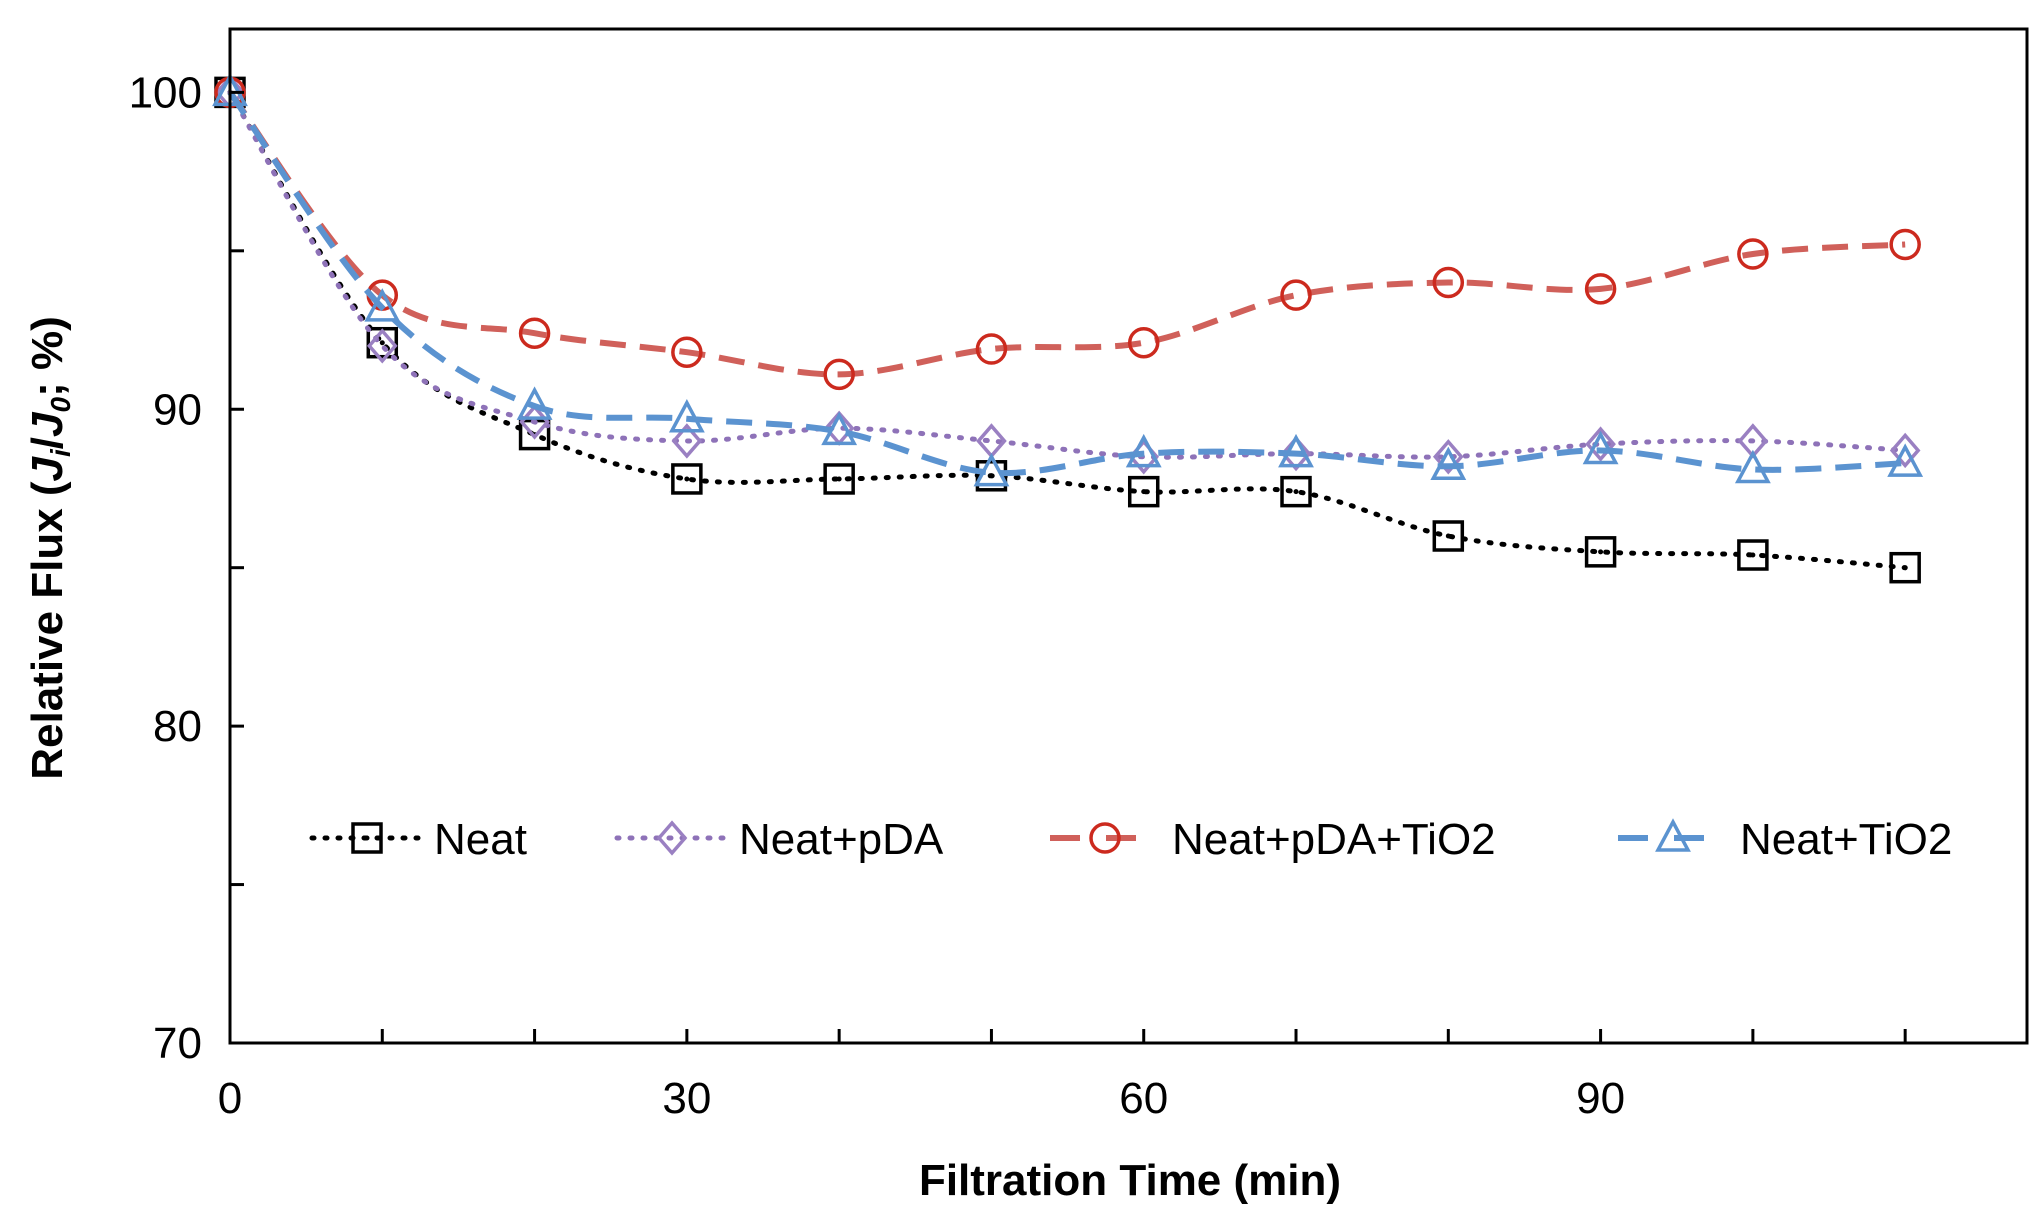 This screenshot has width=2042, height=1226. Describe the element at coordinates (47, 356) in the screenshot. I see `y-title-part: ; %)` at that location.